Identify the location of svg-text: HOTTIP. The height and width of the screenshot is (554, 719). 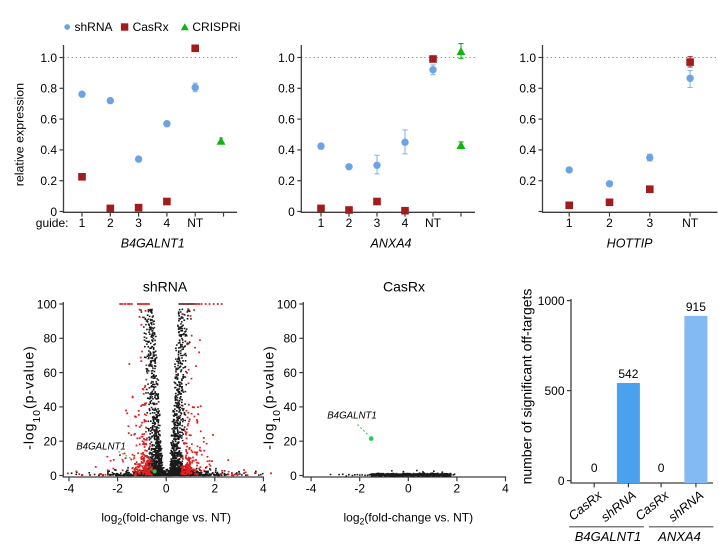
(630, 244).